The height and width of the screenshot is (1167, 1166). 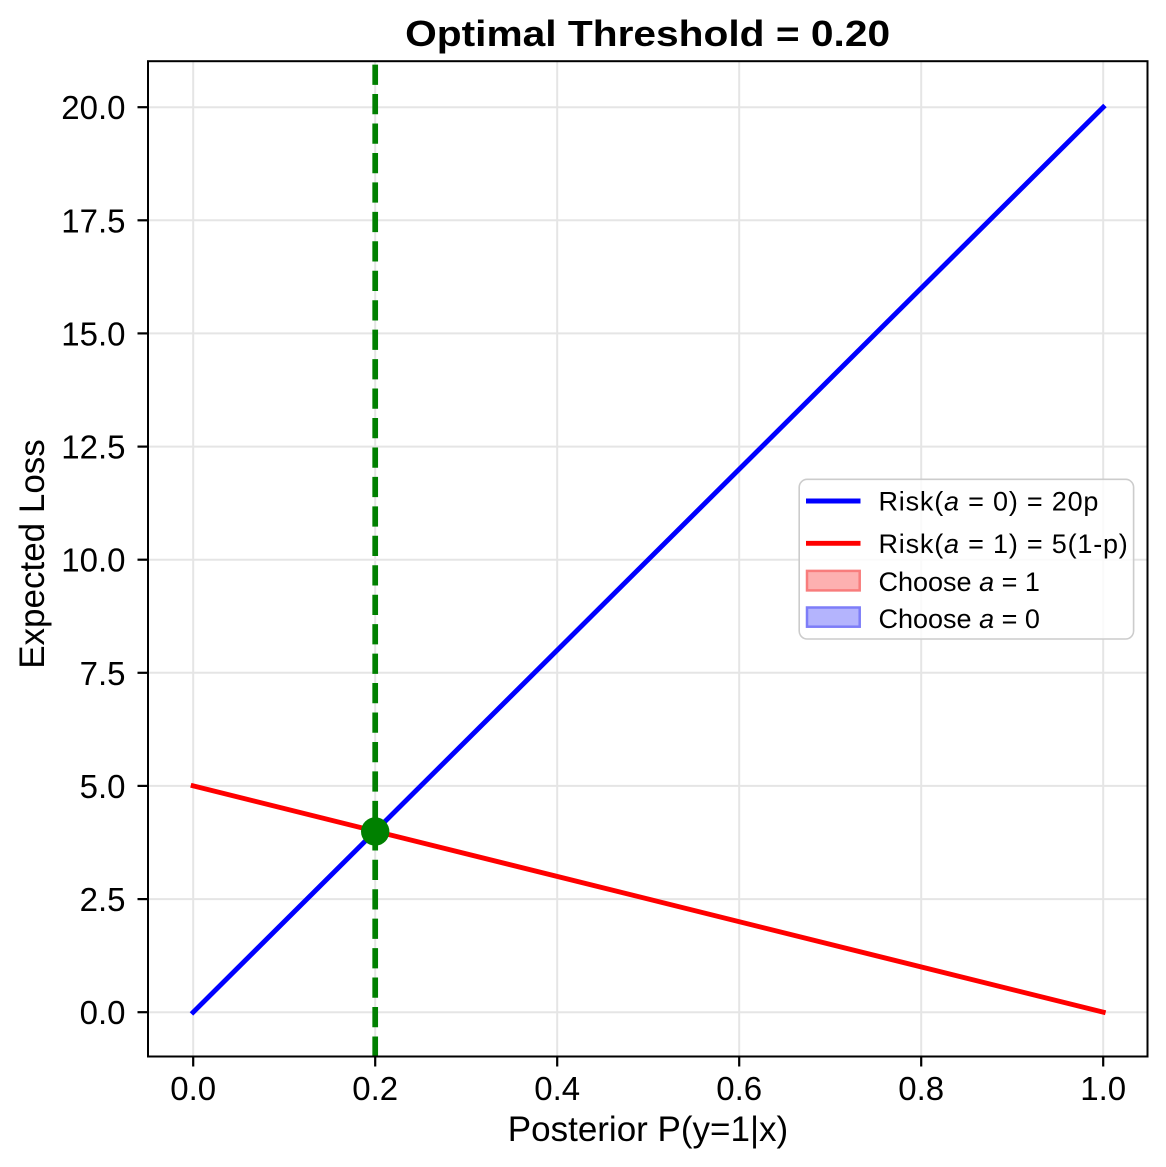 I want to click on svg-text: 0.2, so click(x=375, y=1088).